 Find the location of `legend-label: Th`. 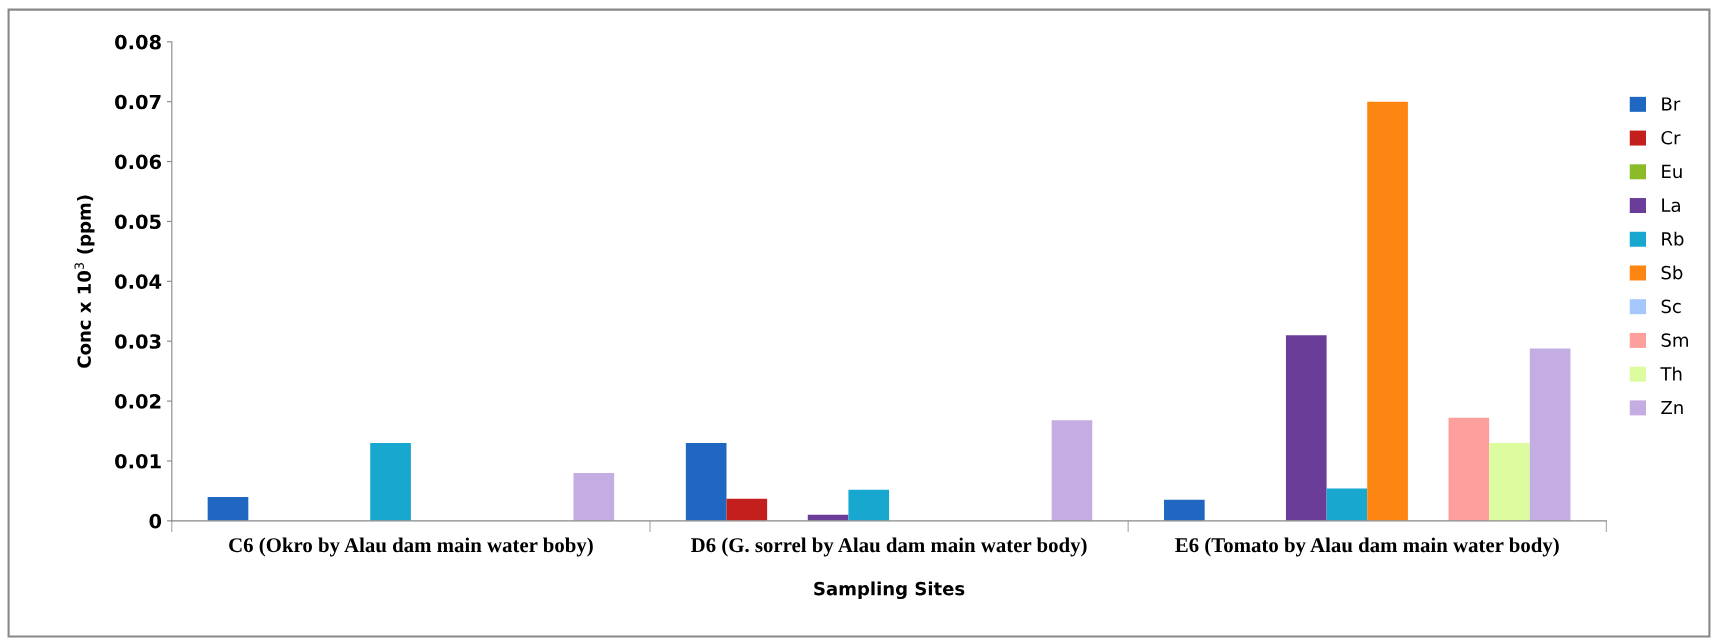

legend-label: Th is located at coordinates (1671, 373).